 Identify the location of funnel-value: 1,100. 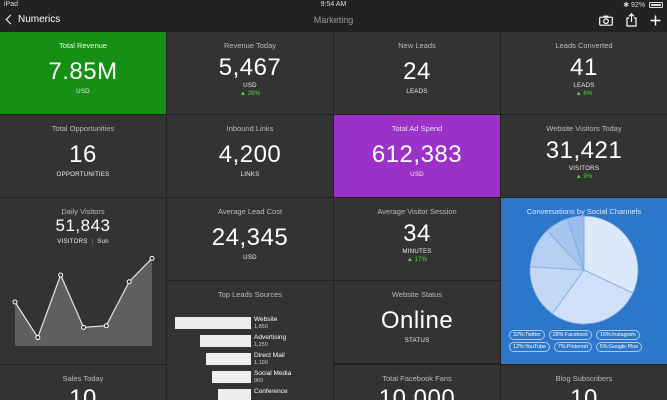
(261, 363).